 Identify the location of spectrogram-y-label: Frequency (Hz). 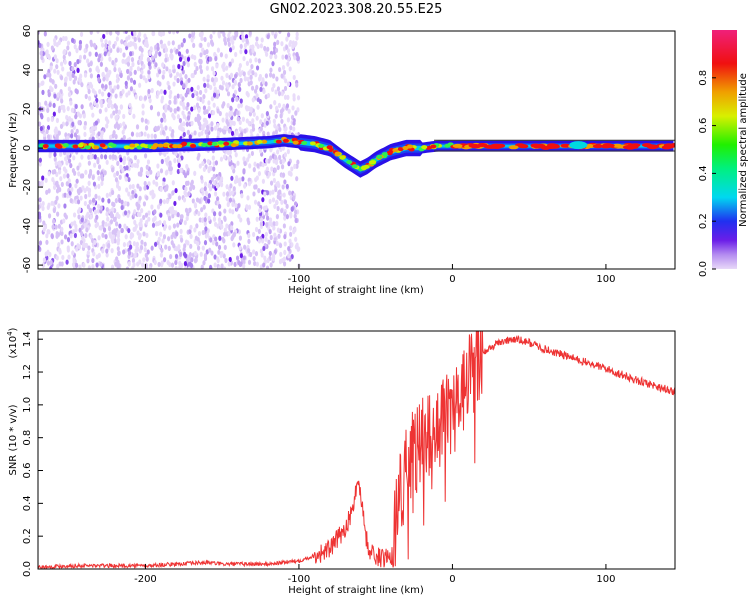
(13, 150).